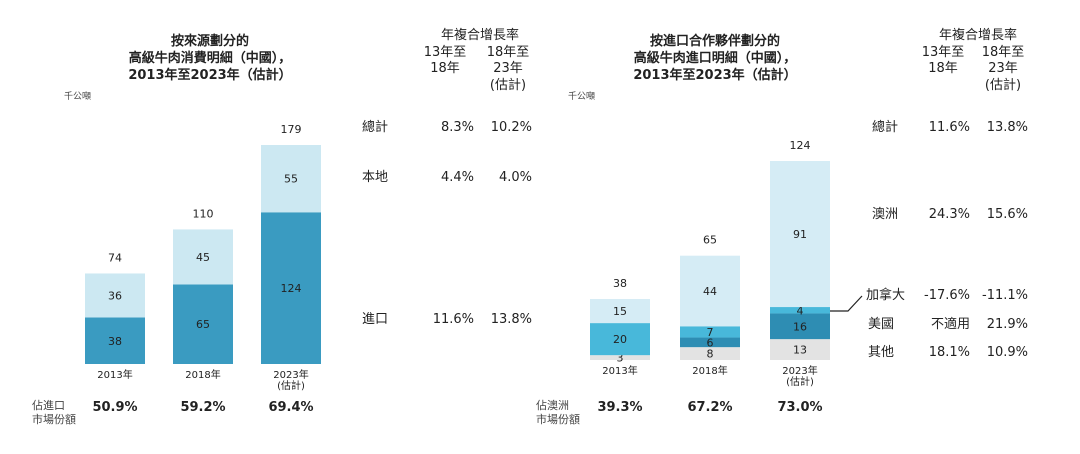  I want to click on right-row-v2-other: 10.9%, so click(1007, 352).